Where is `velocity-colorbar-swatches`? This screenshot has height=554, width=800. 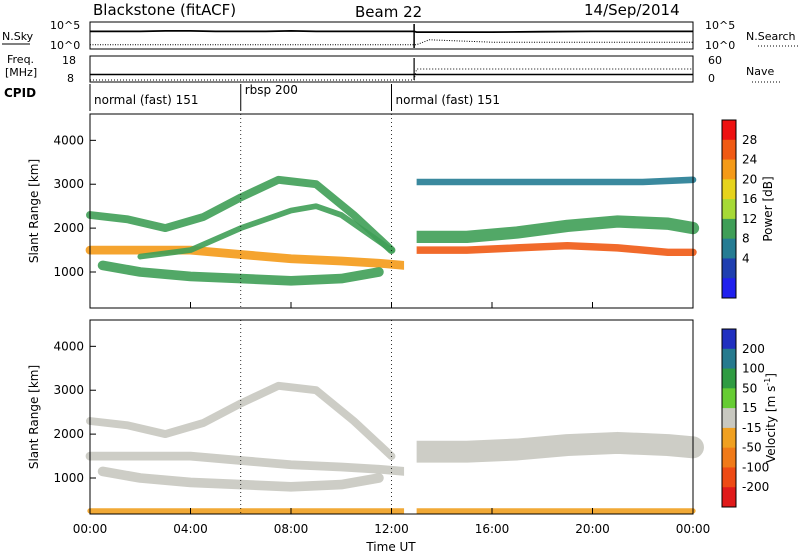 velocity-colorbar-swatches is located at coordinates (729, 418).